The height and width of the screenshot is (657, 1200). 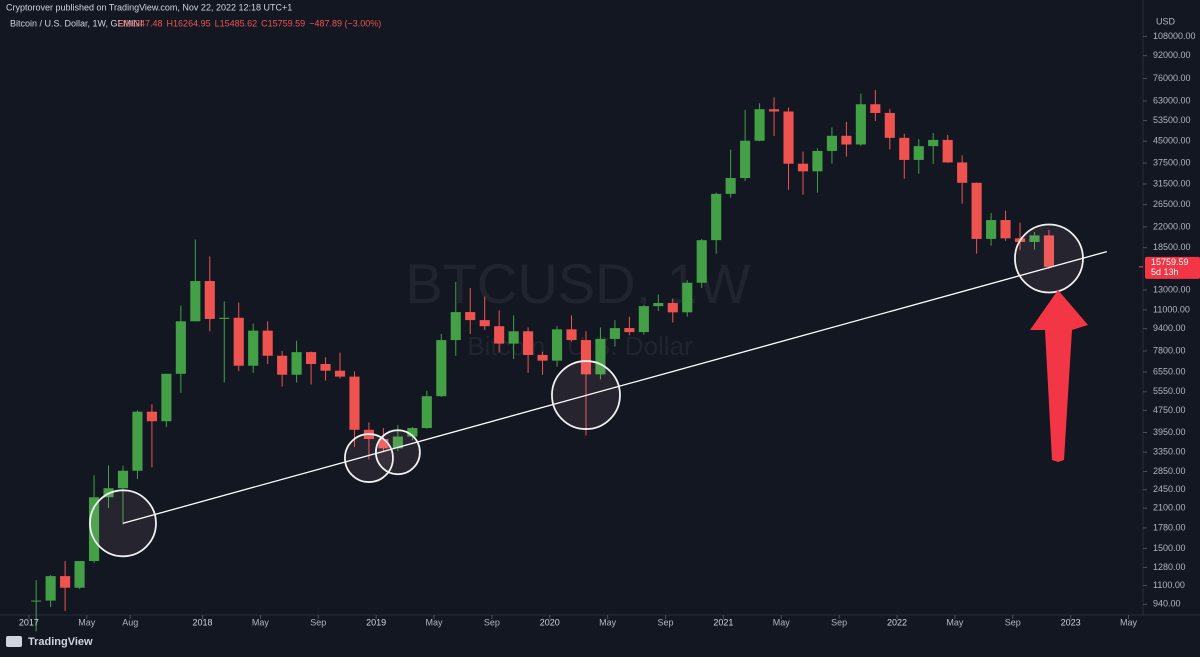 I want to click on y-tick-label: 7800.00, so click(x=1169, y=350).